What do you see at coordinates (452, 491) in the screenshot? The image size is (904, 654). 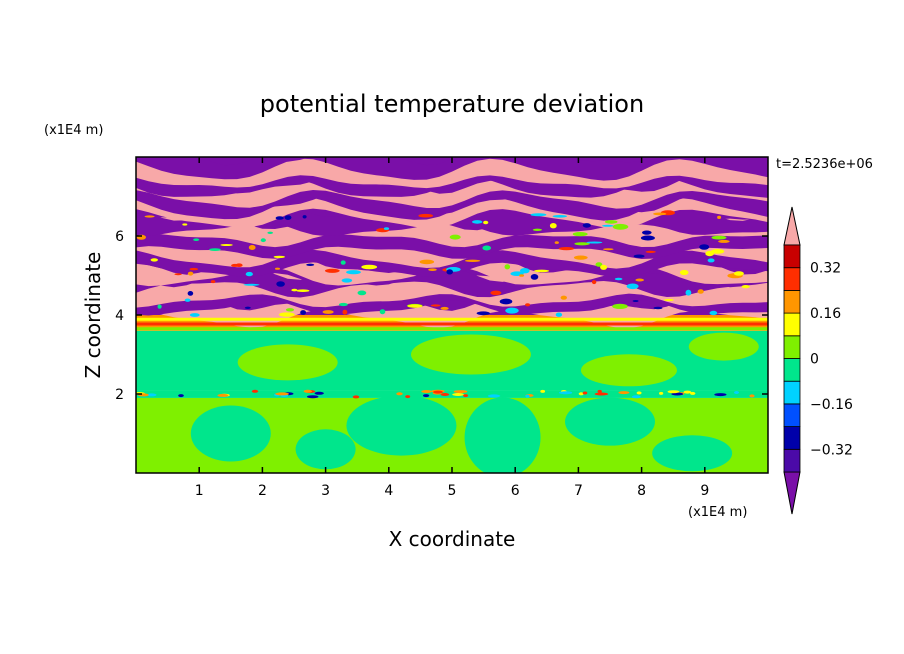 I see `x-tick-label: 5` at bounding box center [452, 491].